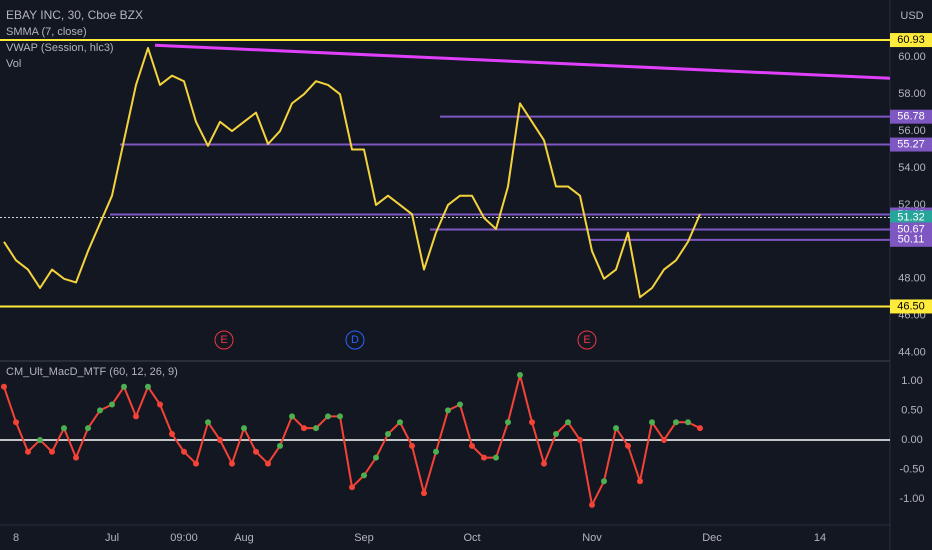  I want to click on y-tick-label: 56.00, so click(912, 131).